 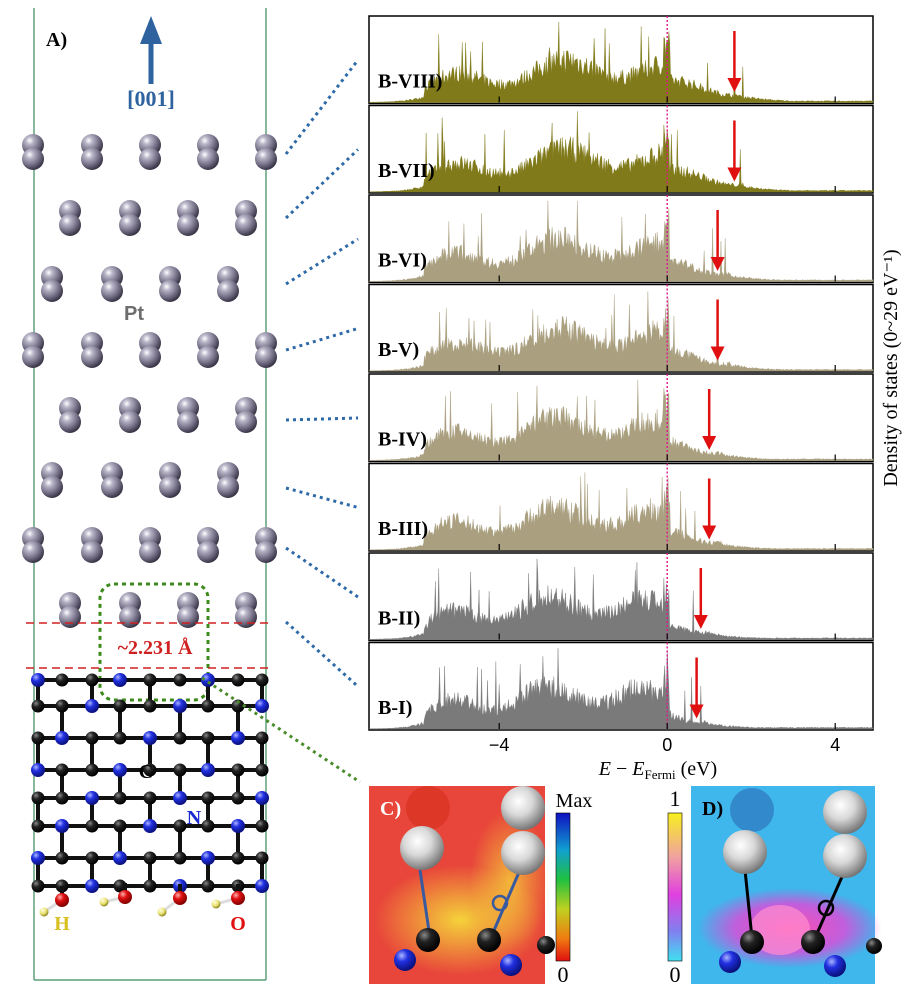 I want to click on panel-d: D) 1 0, so click(x=774, y=886).